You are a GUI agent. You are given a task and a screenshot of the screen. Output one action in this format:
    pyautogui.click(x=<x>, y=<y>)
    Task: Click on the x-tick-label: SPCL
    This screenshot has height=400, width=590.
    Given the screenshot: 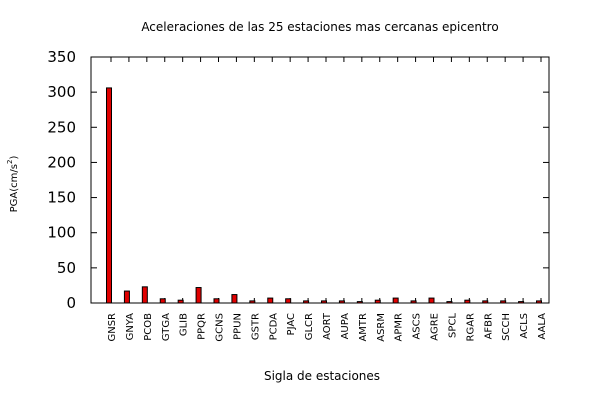 What is the action you would take?
    pyautogui.click(x=452, y=325)
    